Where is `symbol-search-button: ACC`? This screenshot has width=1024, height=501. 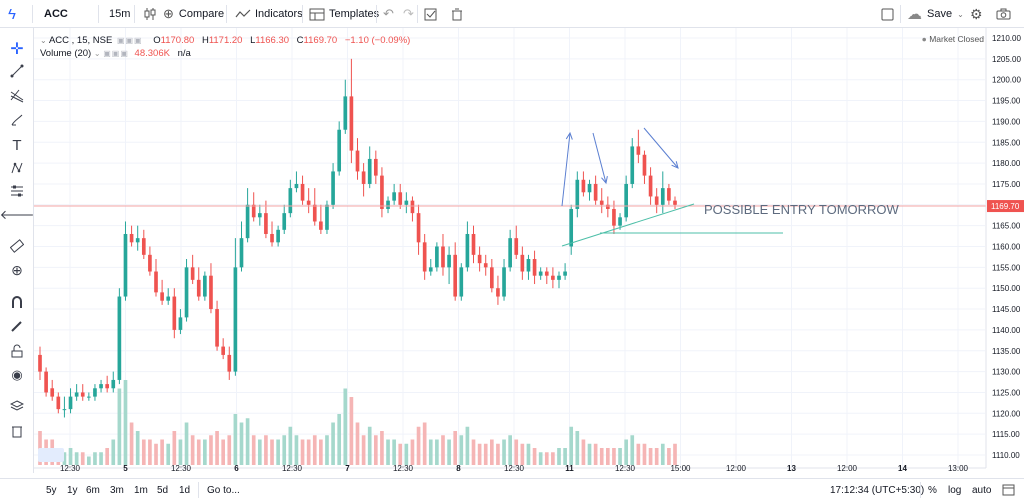 symbol-search-button: ACC is located at coordinates (56, 14).